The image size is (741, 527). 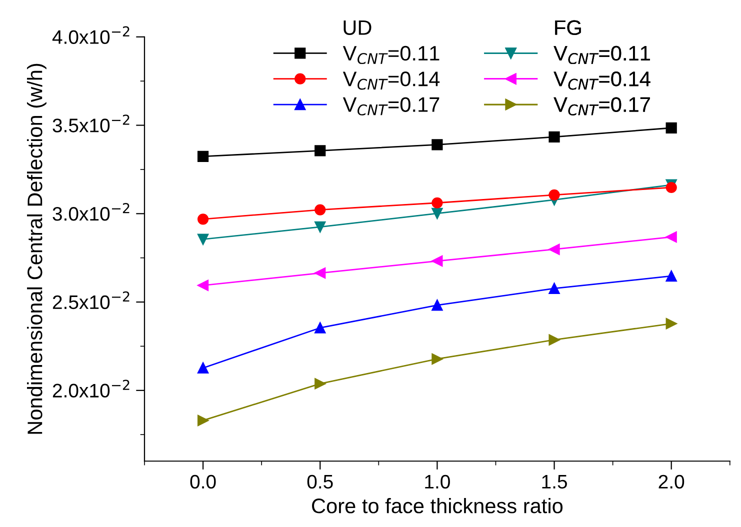 What do you see at coordinates (91, 389) in the screenshot?
I see `y-tick-label: 2.0x10$^{−2}$` at bounding box center [91, 389].